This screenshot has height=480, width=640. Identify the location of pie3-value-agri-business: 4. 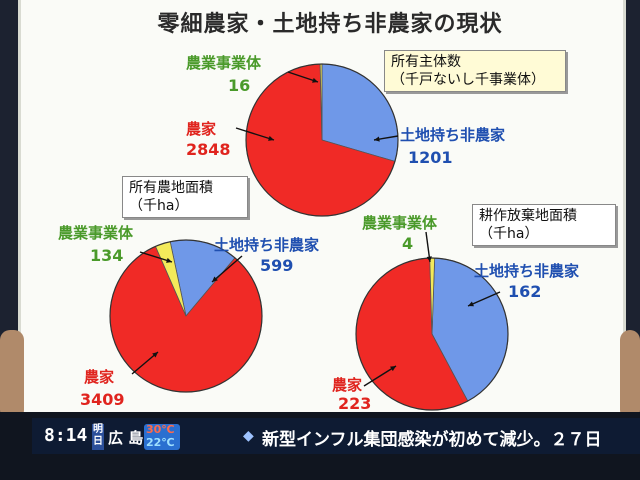
(408, 243).